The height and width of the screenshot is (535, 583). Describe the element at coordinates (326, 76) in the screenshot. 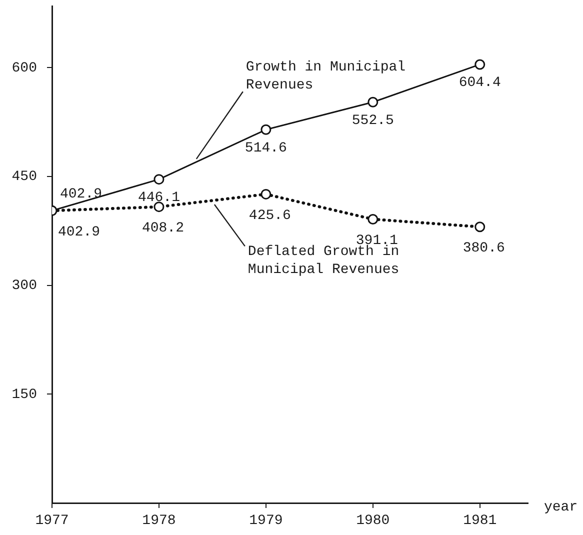

I see `series-label: Growth in Municipal Revenues` at that location.